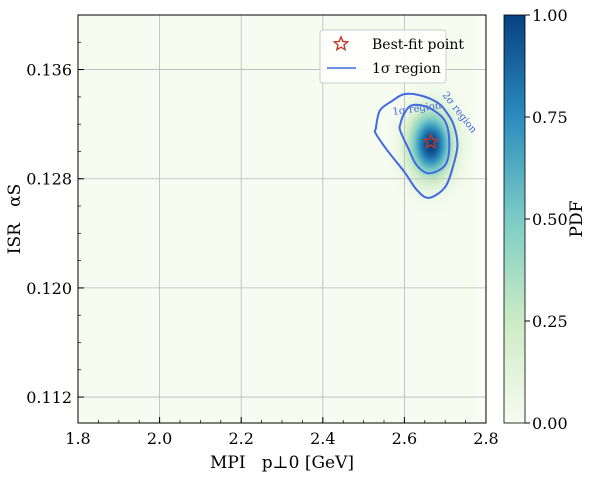 Image resolution: width=593 pixels, height=479 pixels. Describe the element at coordinates (15, 219) in the screenshot. I see `y-axis-label: ISR αS` at that location.